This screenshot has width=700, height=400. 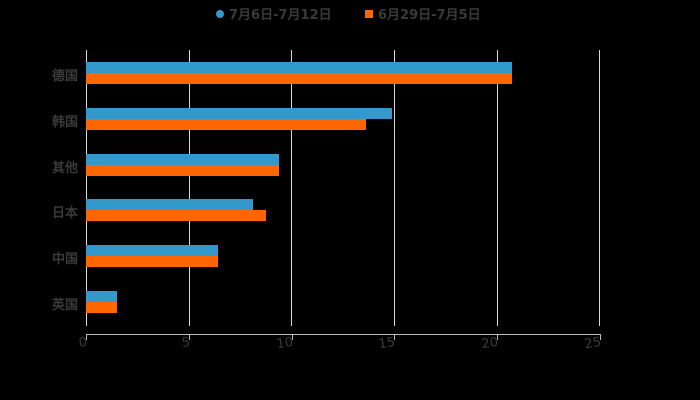 What do you see at coordinates (343, 334) in the screenshot?
I see `x-axis-line` at bounding box center [343, 334].